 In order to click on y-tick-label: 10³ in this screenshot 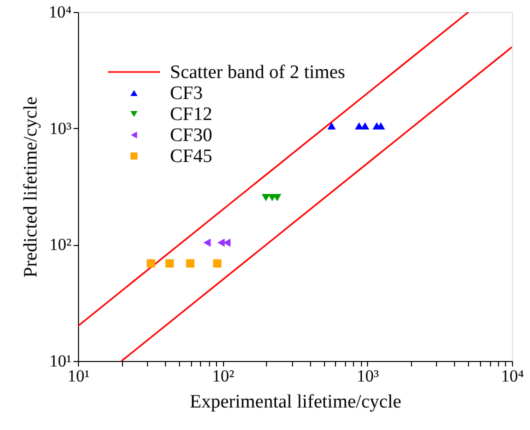, I will do `click(60, 128)`.